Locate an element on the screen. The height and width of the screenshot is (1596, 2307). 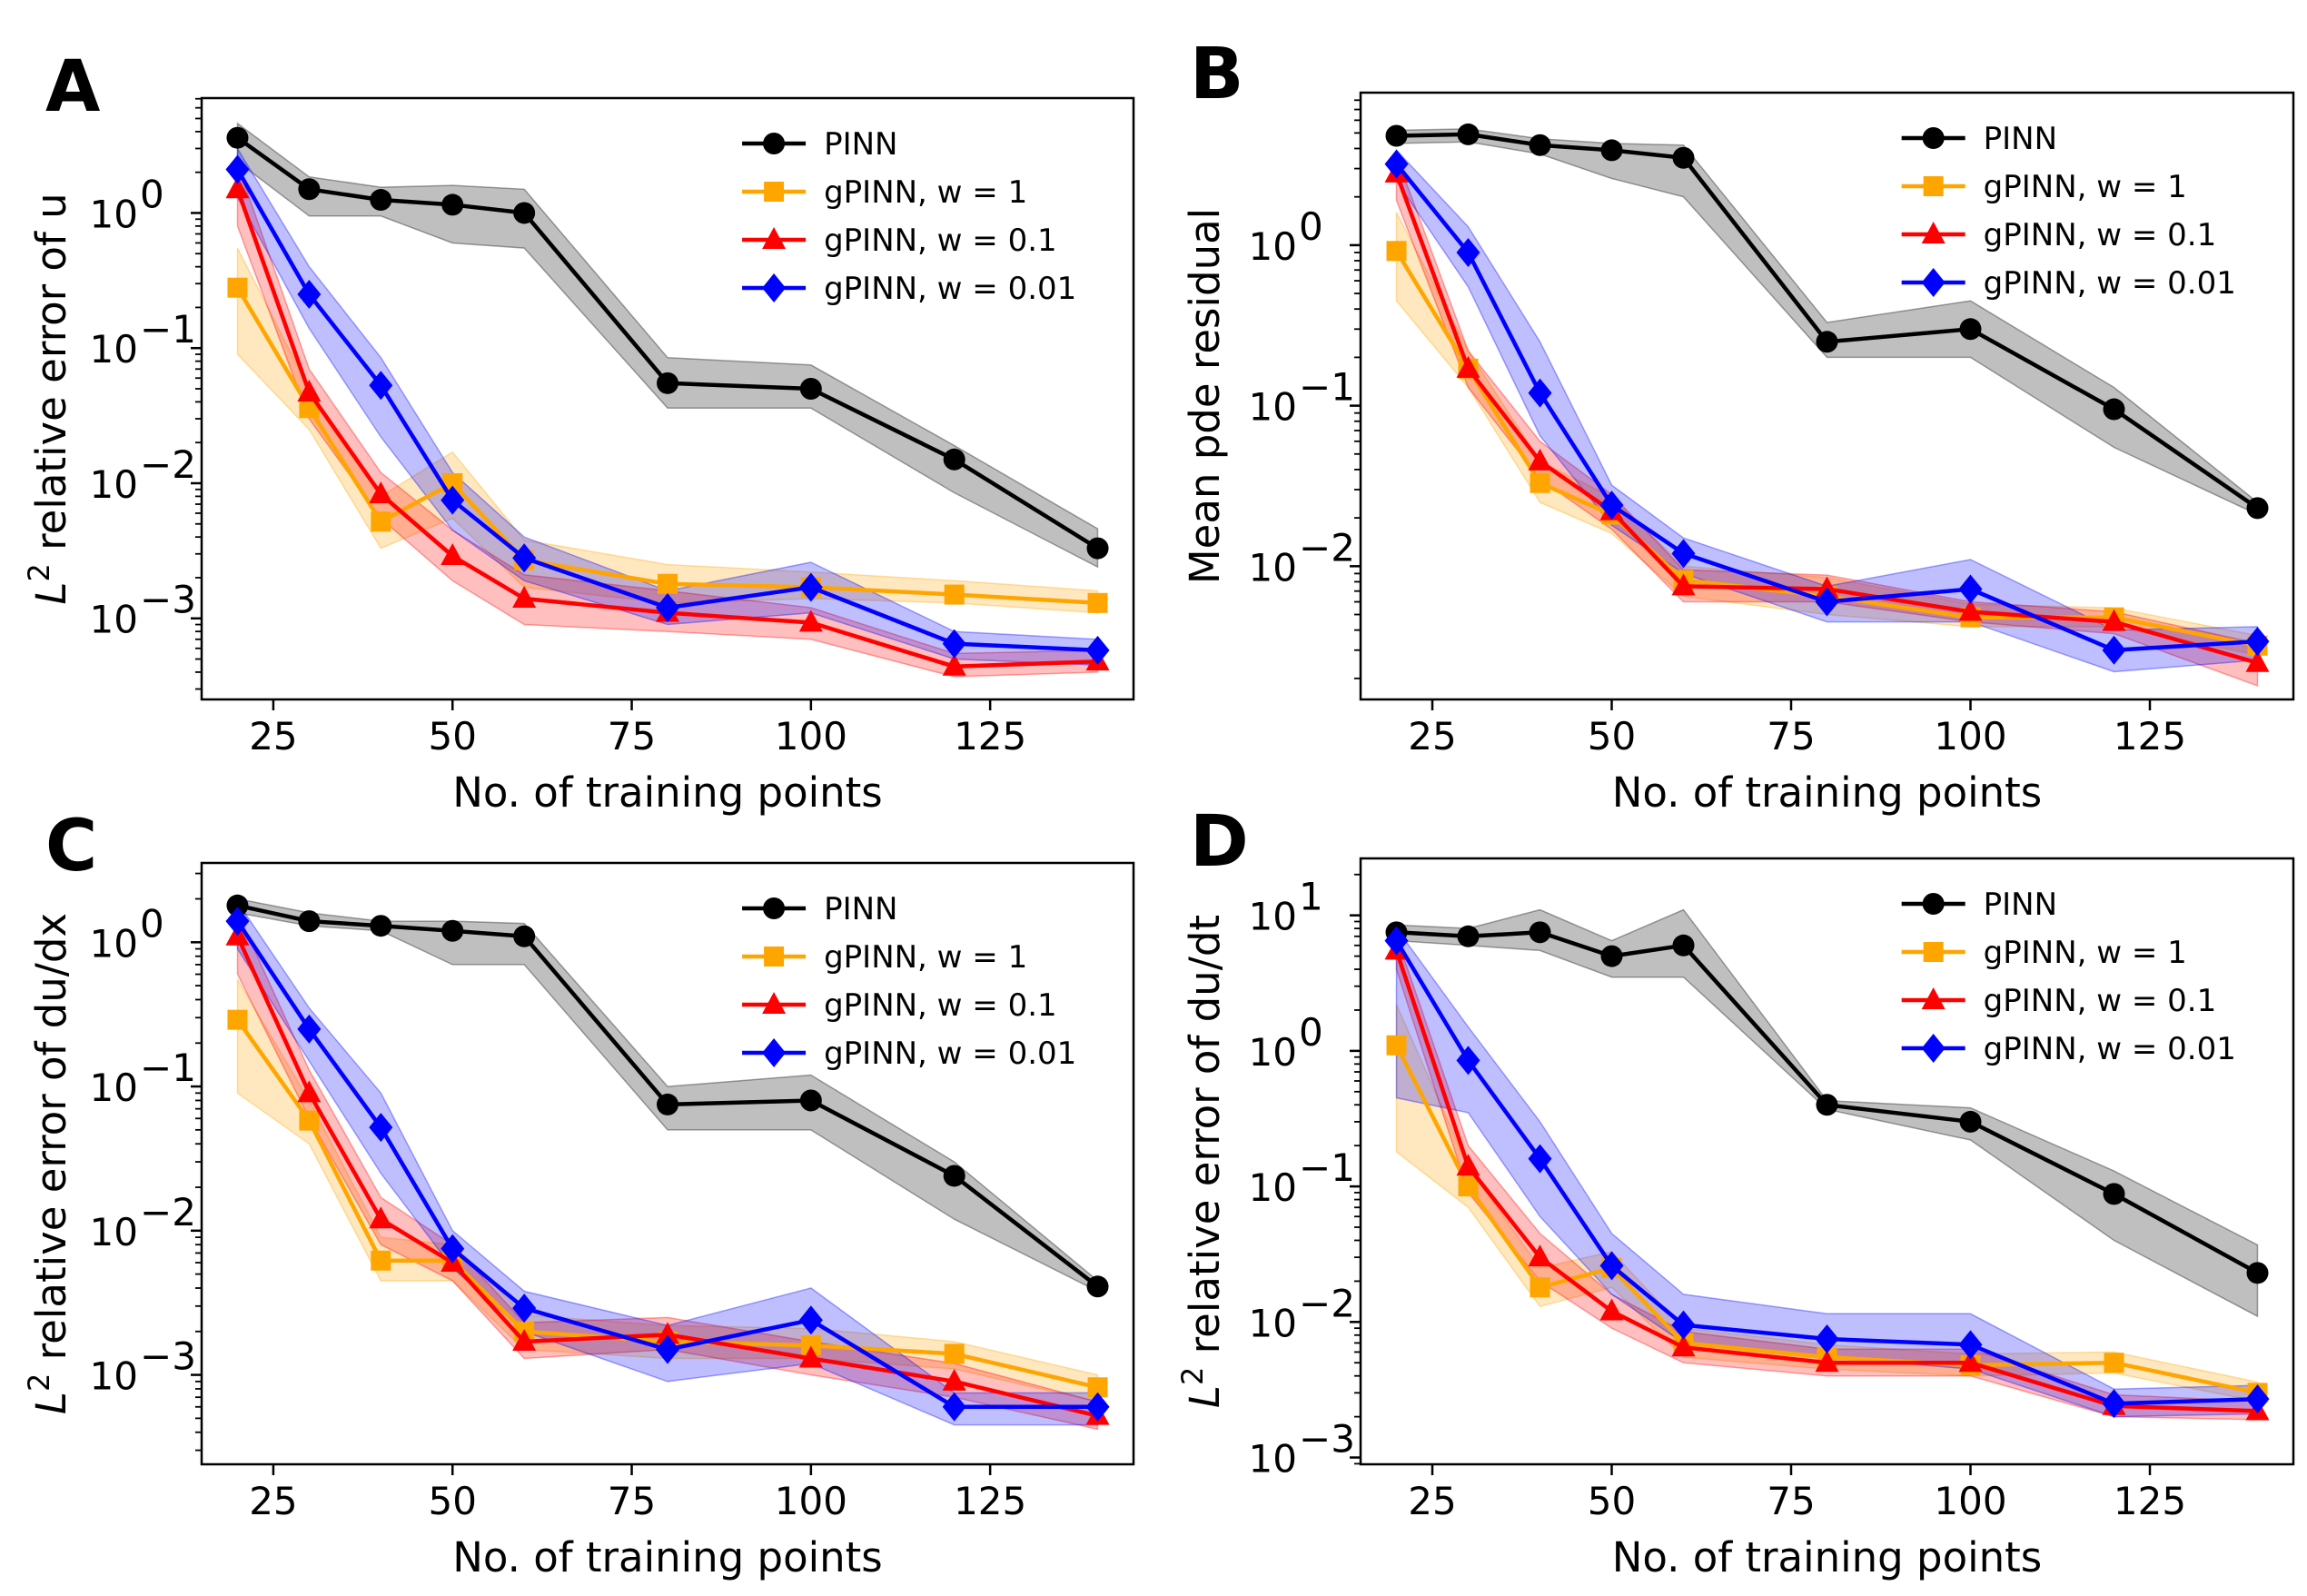
legend-label-a-2: gPINN, w = 0.1 is located at coordinates (940, 241).